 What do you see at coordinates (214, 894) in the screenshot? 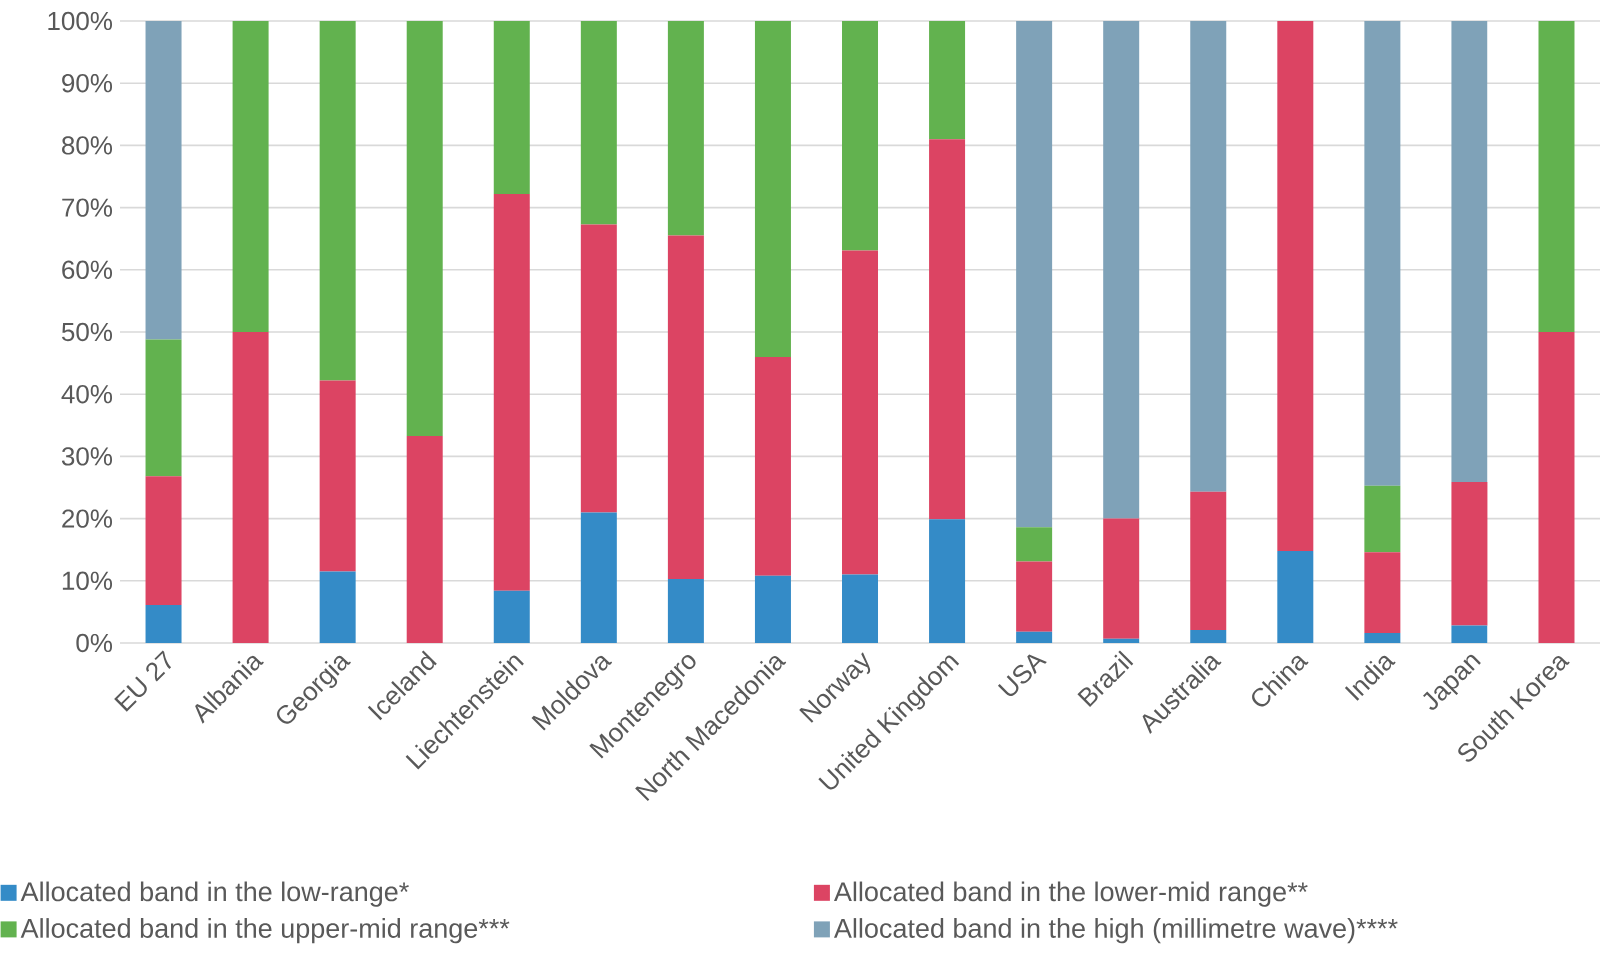
I see `legend-label: Allocated band in the low-range*` at bounding box center [214, 894].